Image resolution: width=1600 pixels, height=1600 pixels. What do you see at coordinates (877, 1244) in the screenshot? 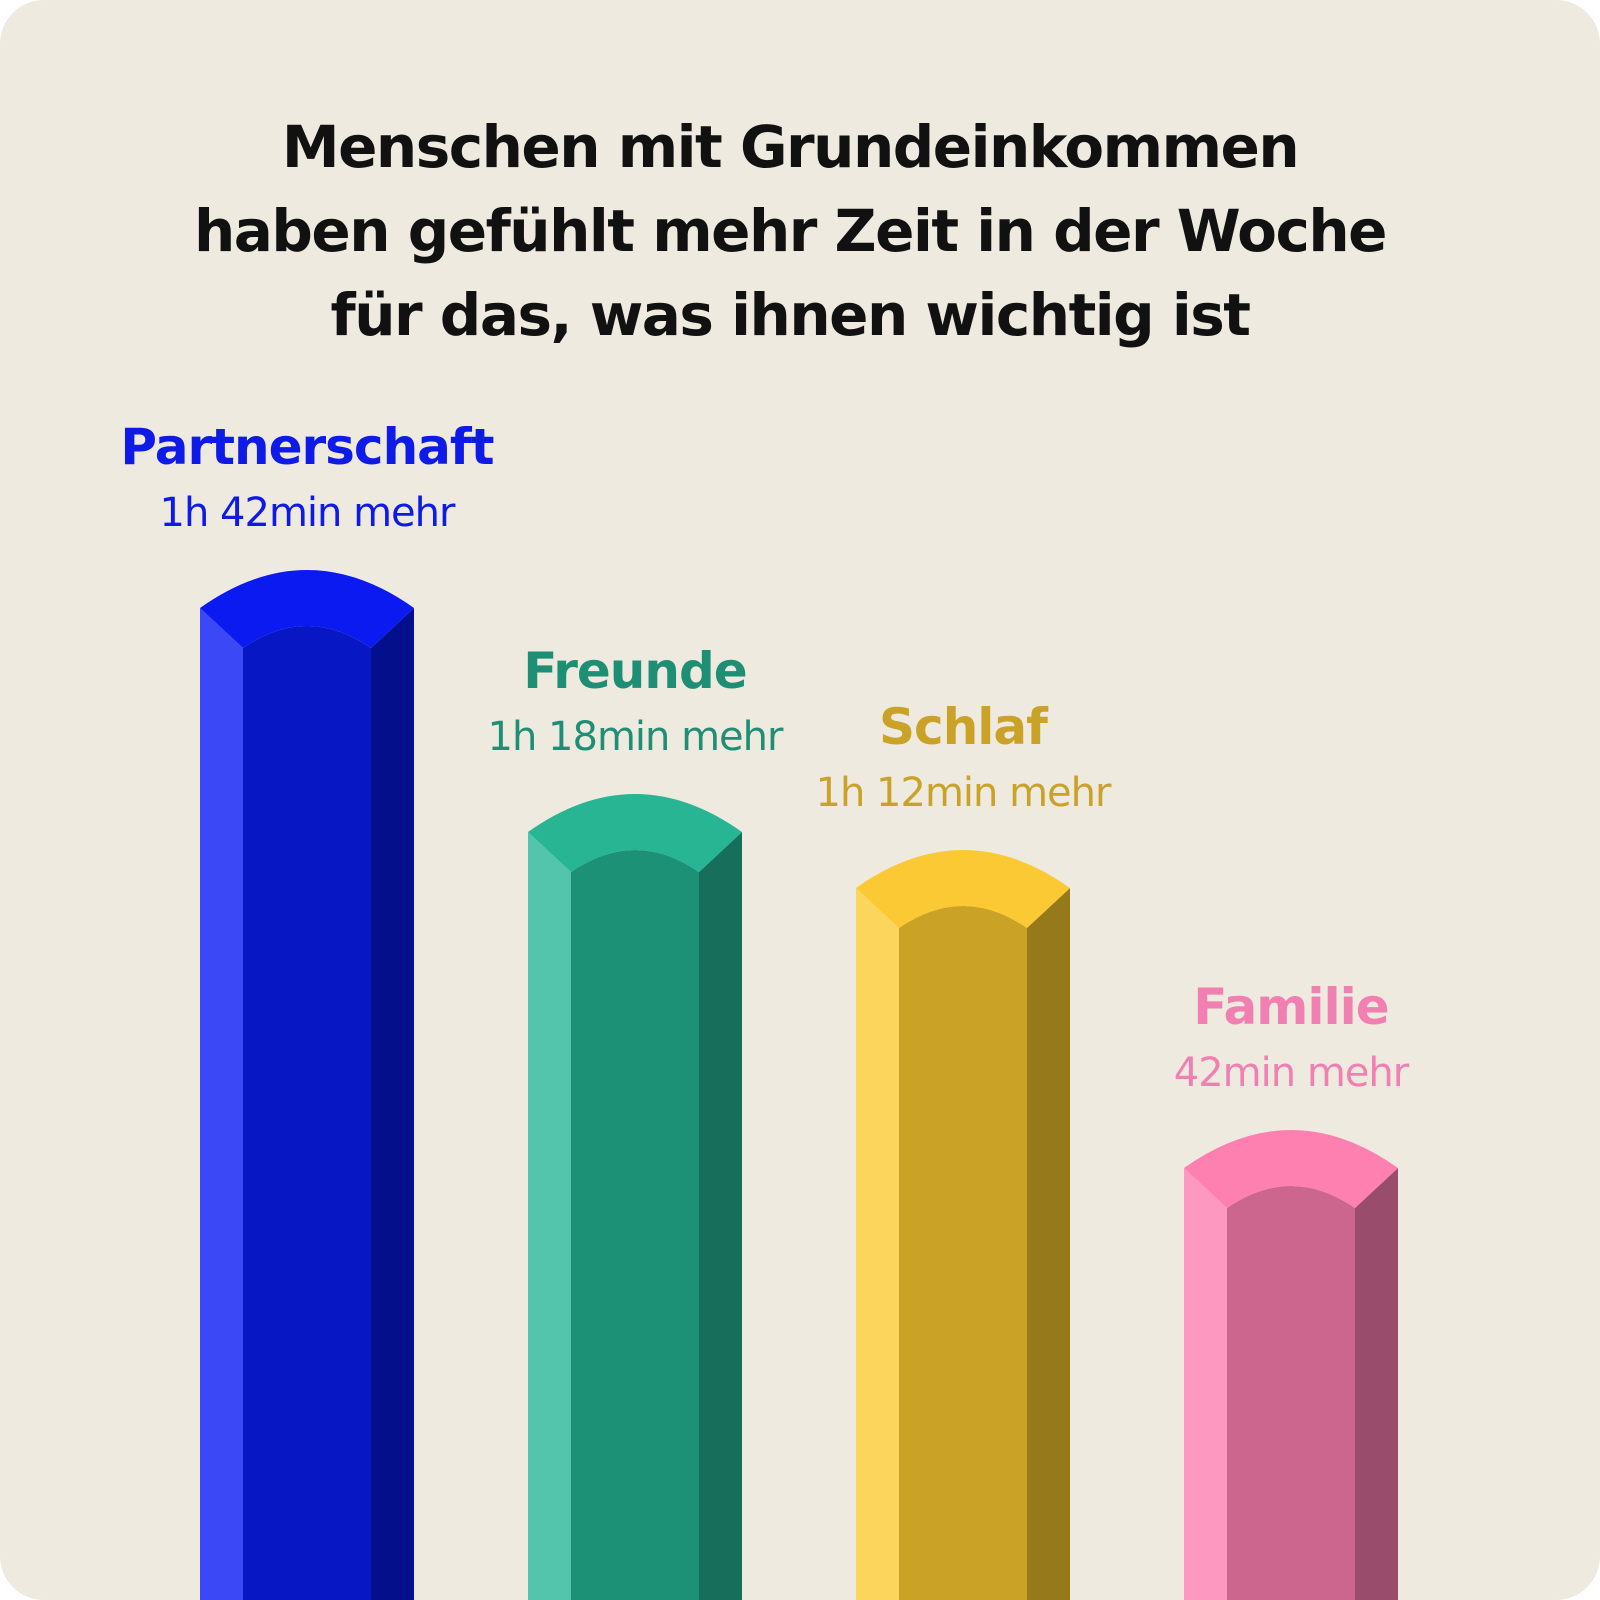
I see `bar-schlaf-left-face` at bounding box center [877, 1244].